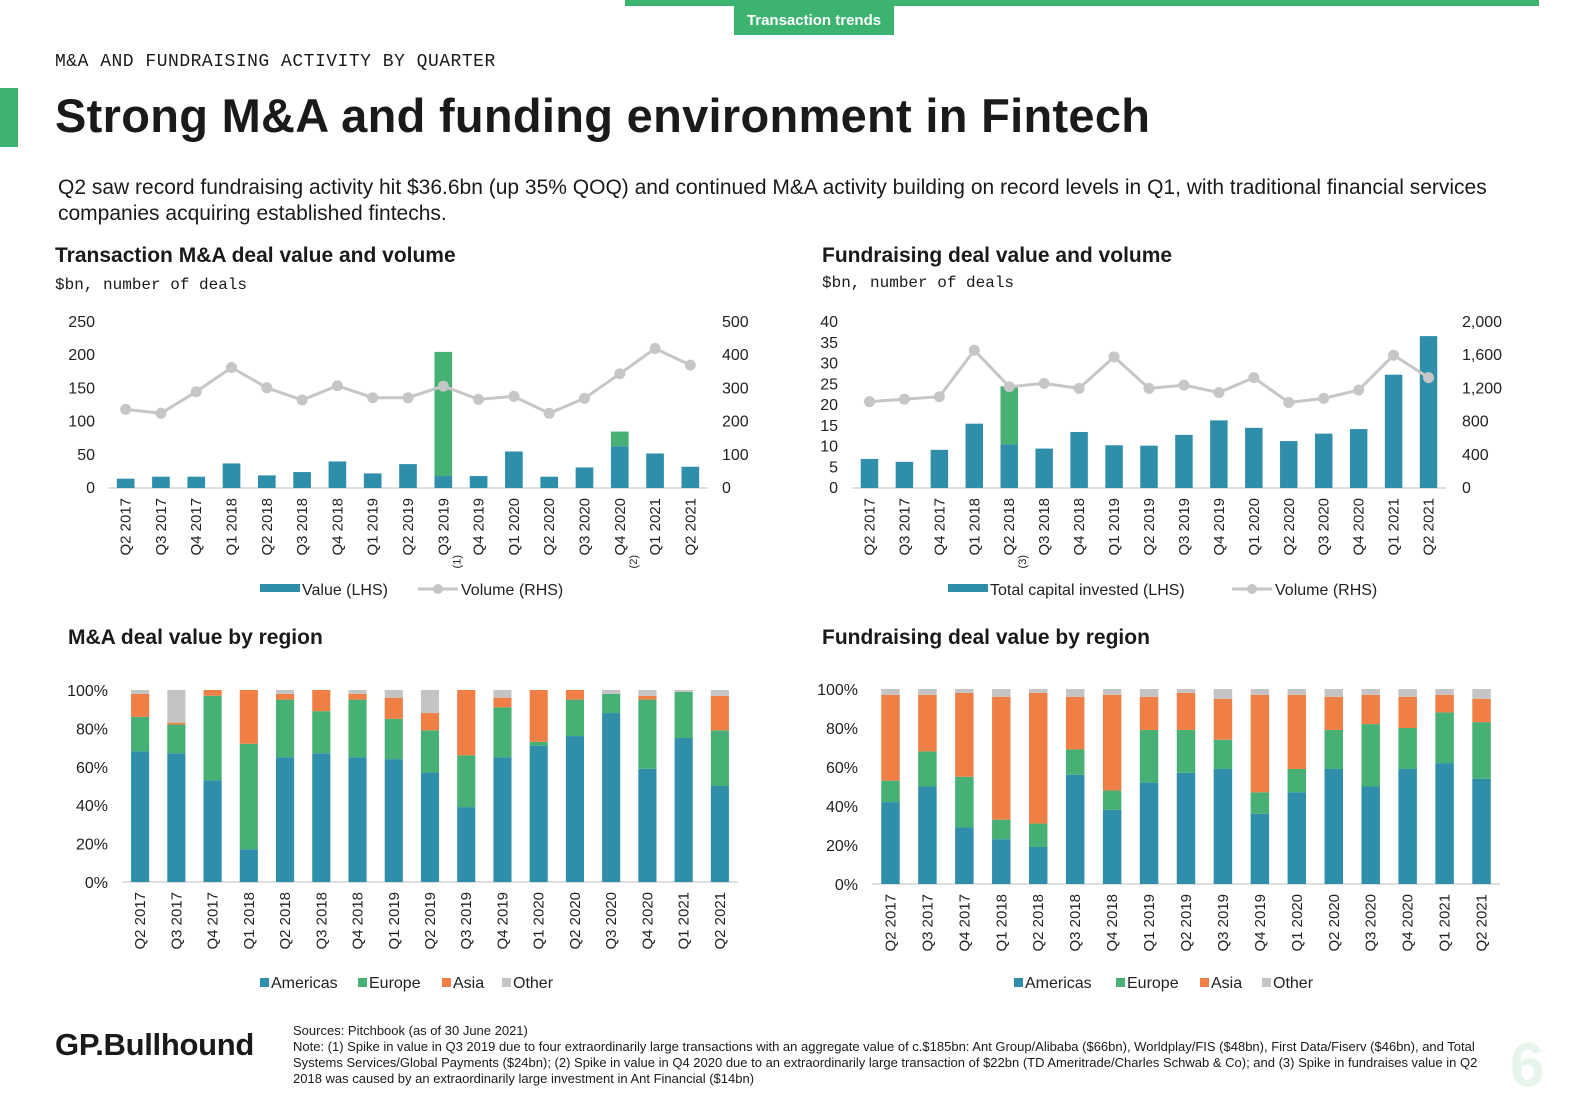  I want to click on ma-region-seg-europe-q1-2020, so click(538, 743).